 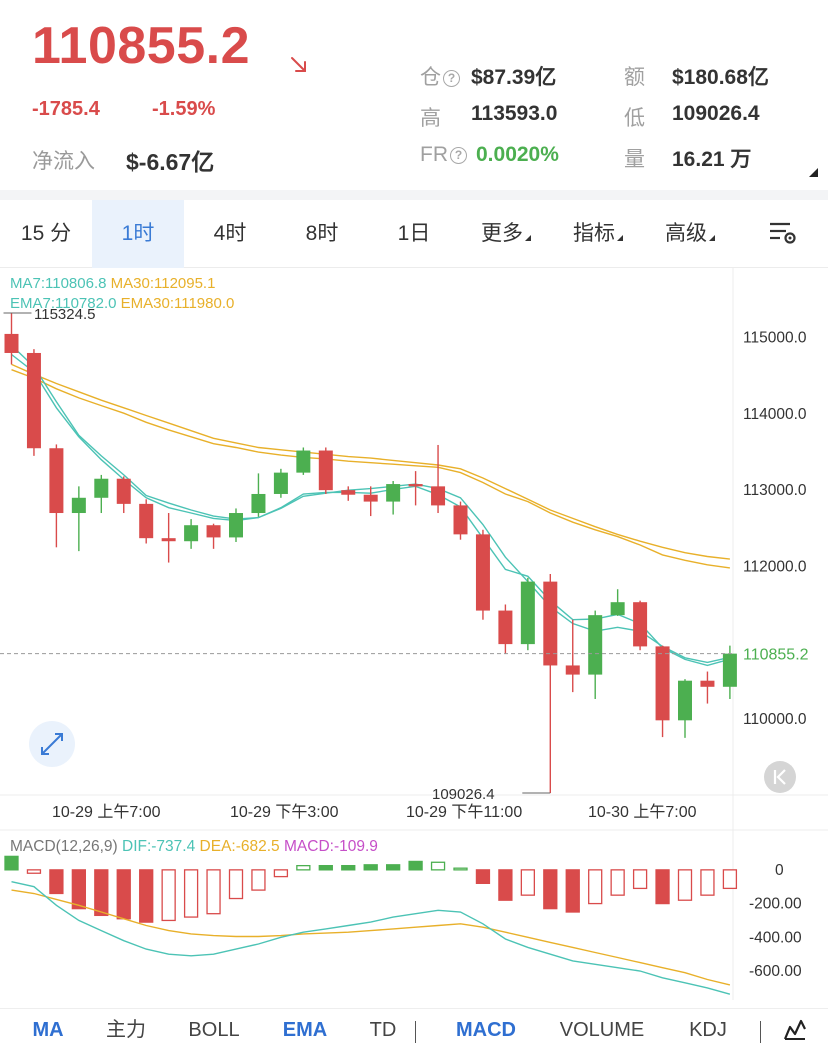 I want to click on dea-line, so click(x=371, y=937).